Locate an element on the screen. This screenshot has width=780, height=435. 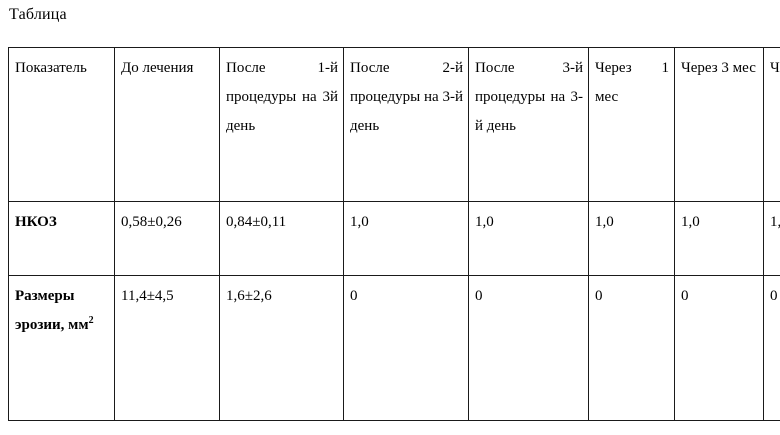
cell-erosion-m3: 0 is located at coordinates (719, 348).